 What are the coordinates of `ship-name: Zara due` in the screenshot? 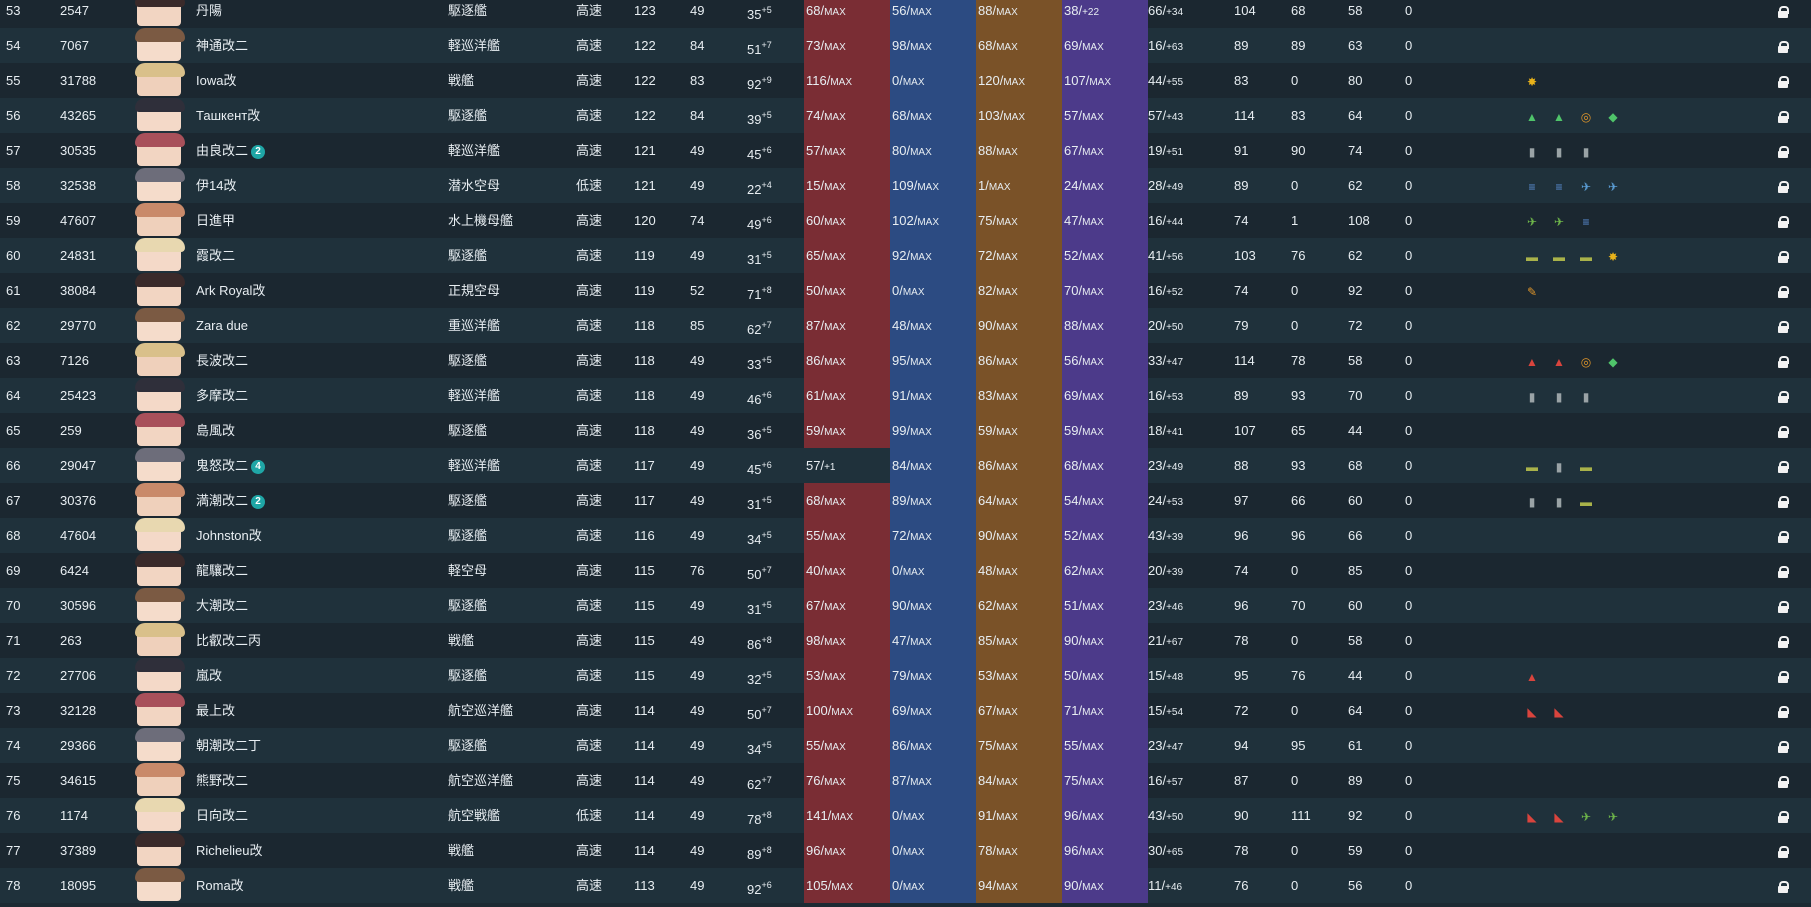 It's located at (222, 325).